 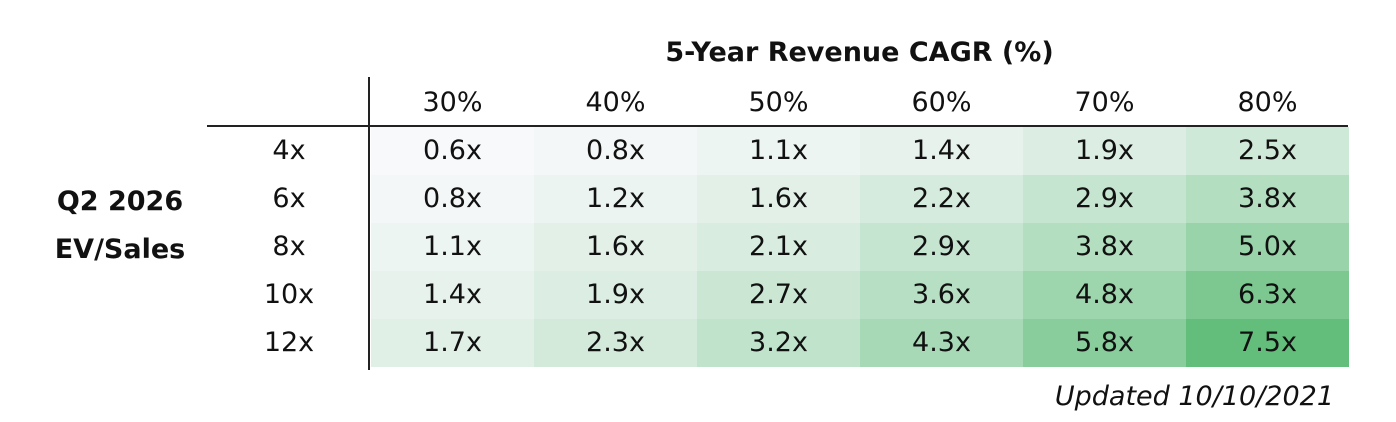 What do you see at coordinates (778, 295) in the screenshot?
I see `heatmap-cell: 2.7x` at bounding box center [778, 295].